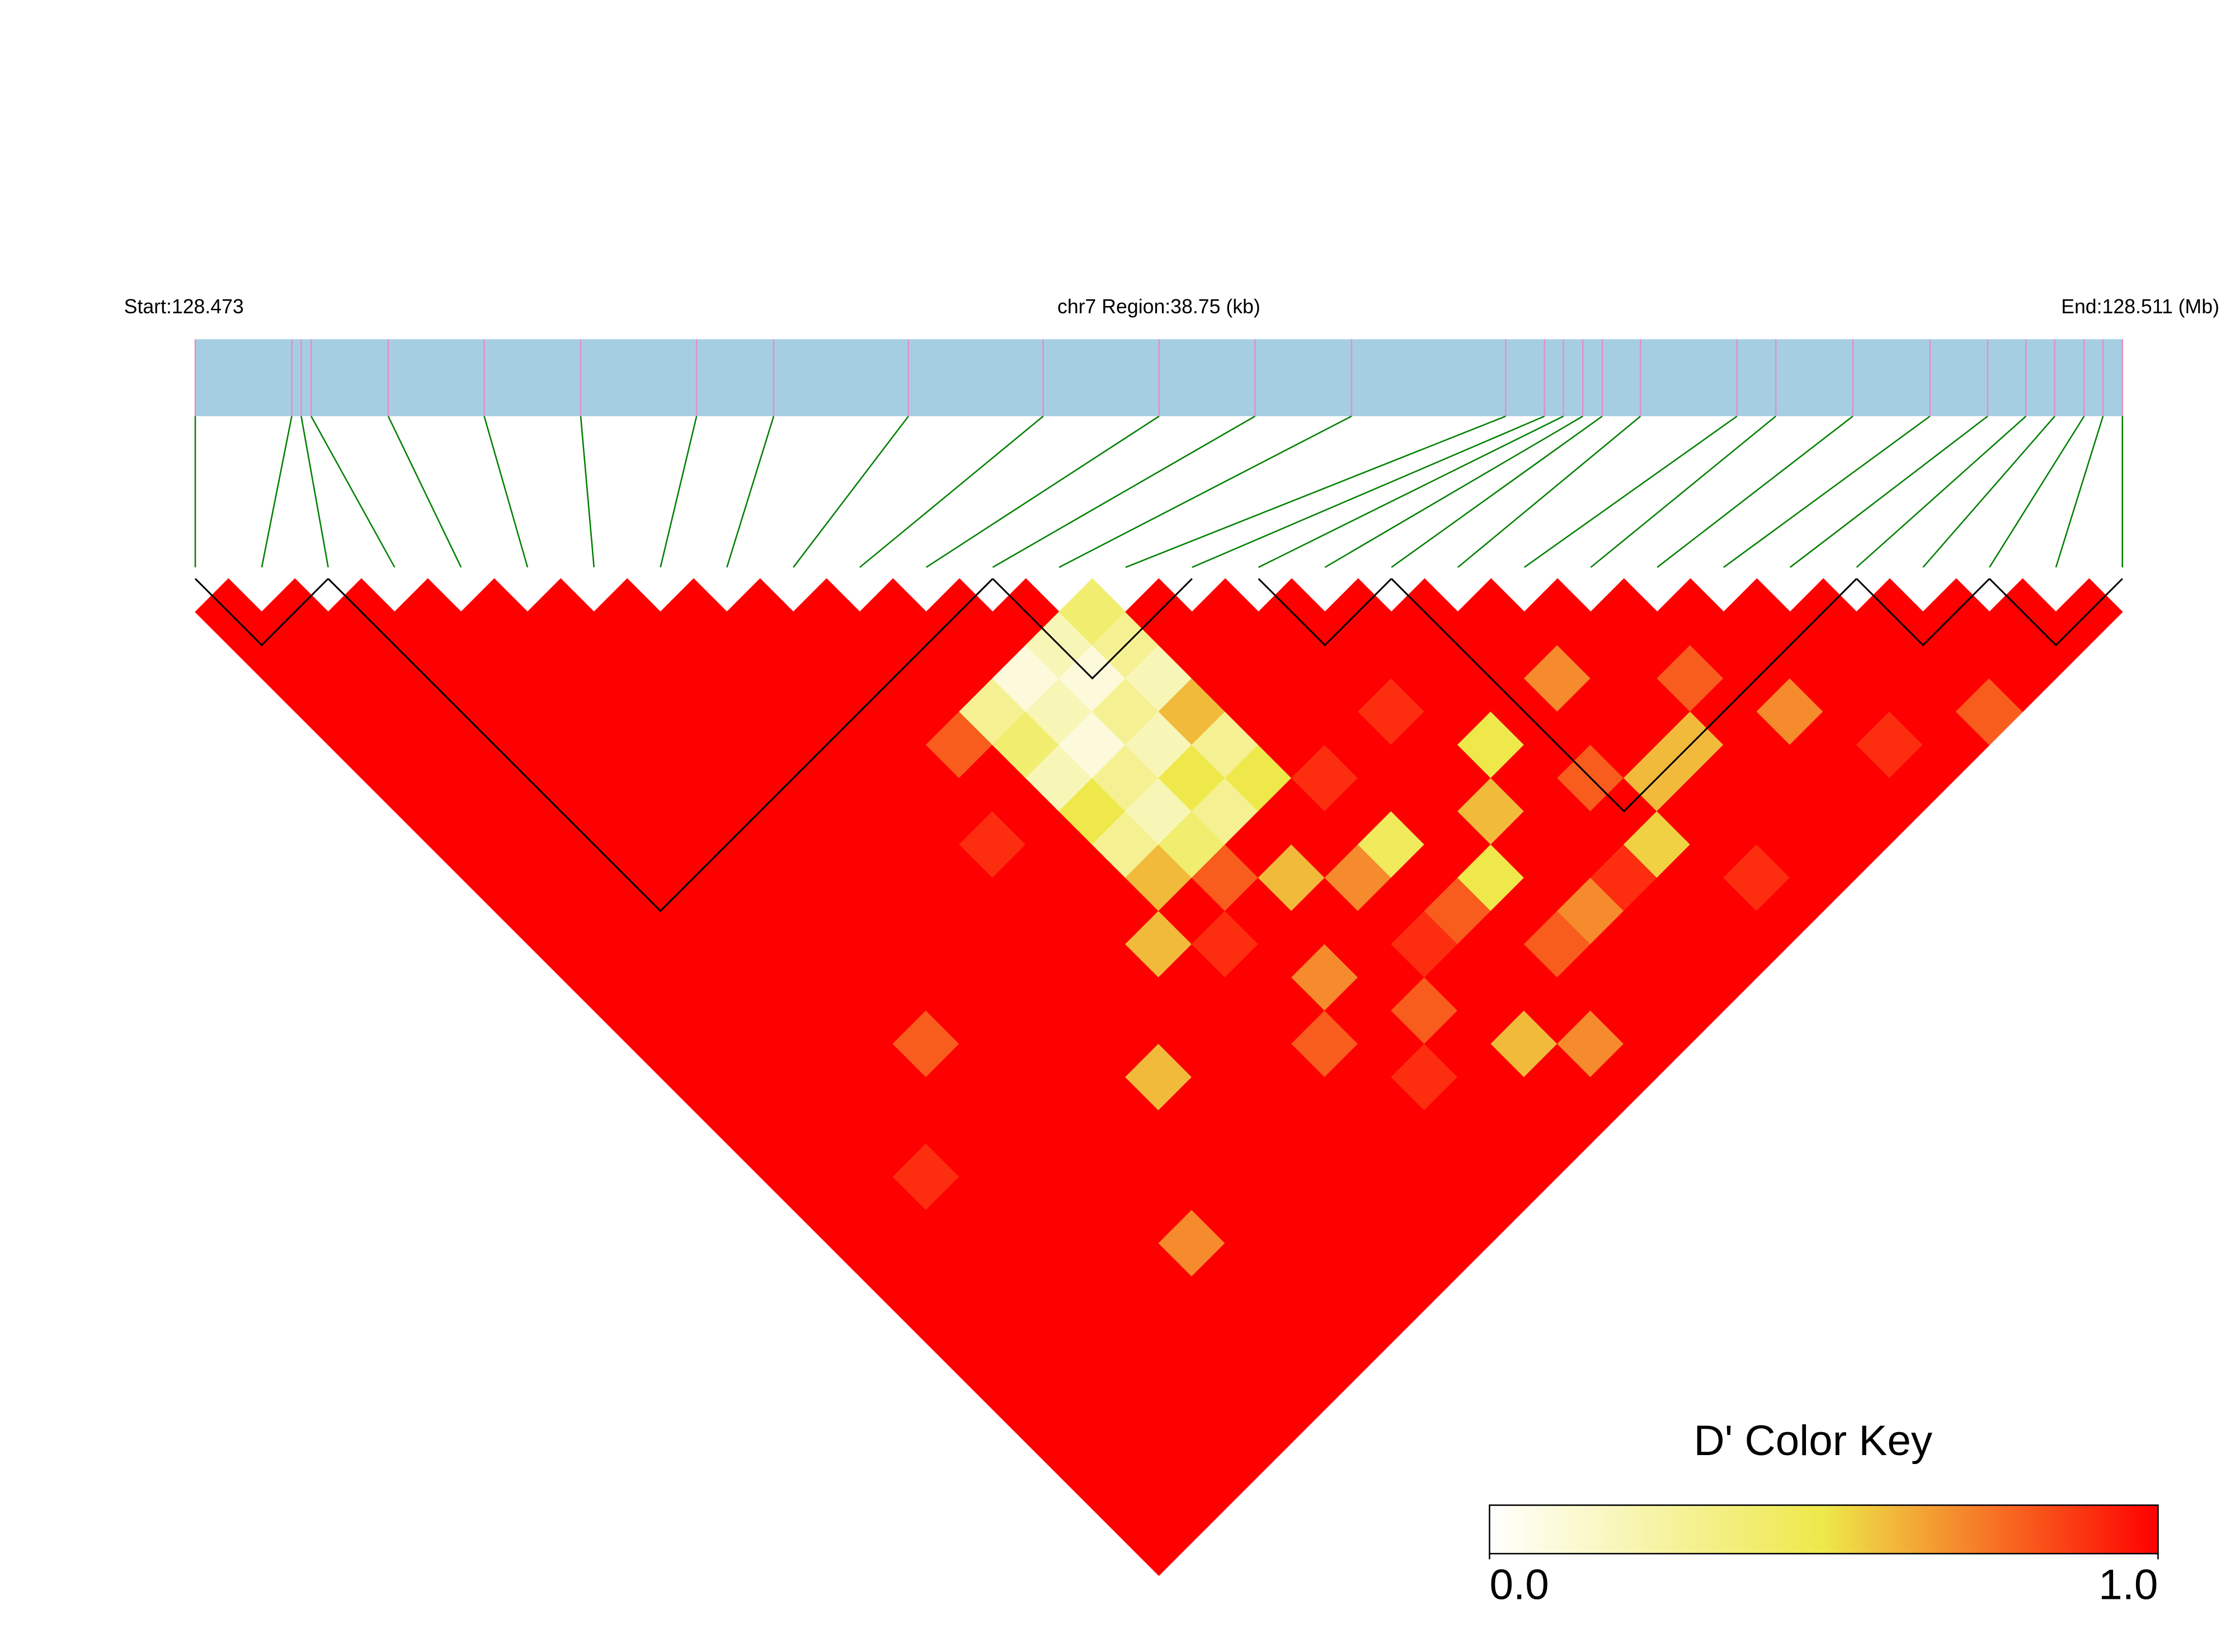 Image resolution: width=2235 pixels, height=1652 pixels. Describe the element at coordinates (2128, 1585) in the screenshot. I see `key-tick-label: 1.0` at that location.